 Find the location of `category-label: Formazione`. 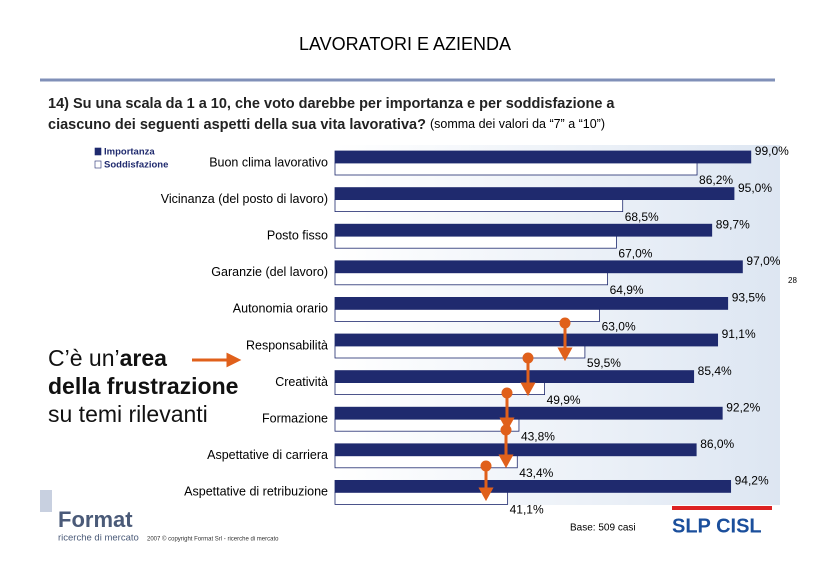

category-label: Formazione is located at coordinates (295, 418).